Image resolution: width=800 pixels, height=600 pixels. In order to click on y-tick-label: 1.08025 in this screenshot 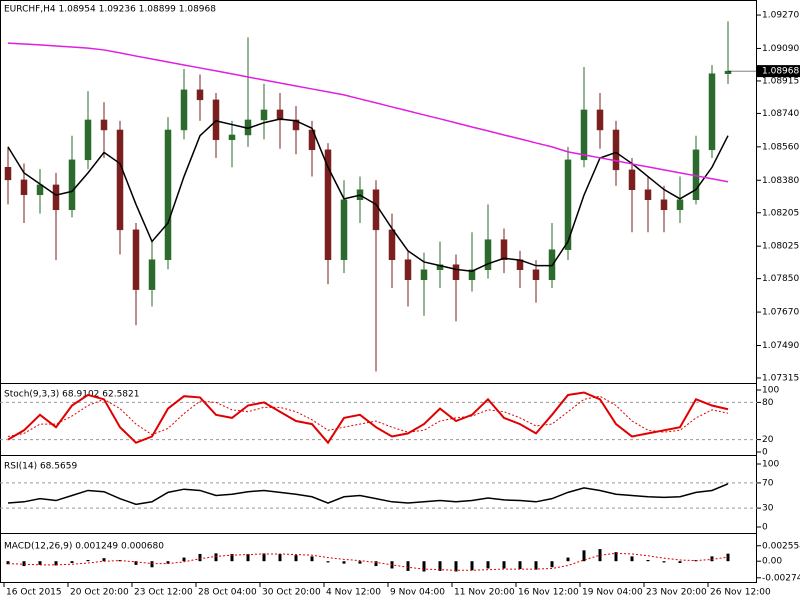, I will do `click(780, 247)`.